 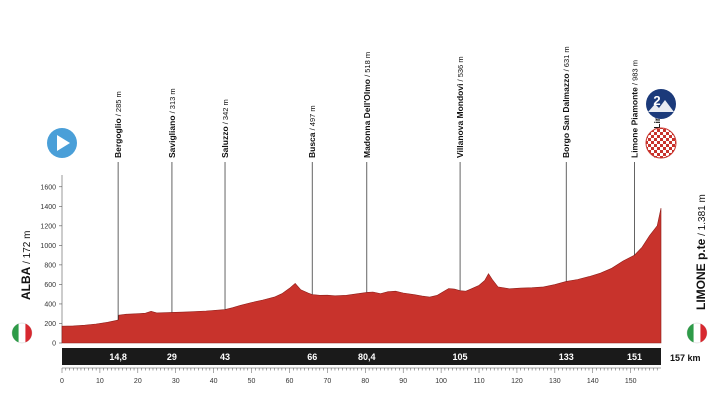 I want to click on x-tick-label: 140, so click(x=593, y=381).